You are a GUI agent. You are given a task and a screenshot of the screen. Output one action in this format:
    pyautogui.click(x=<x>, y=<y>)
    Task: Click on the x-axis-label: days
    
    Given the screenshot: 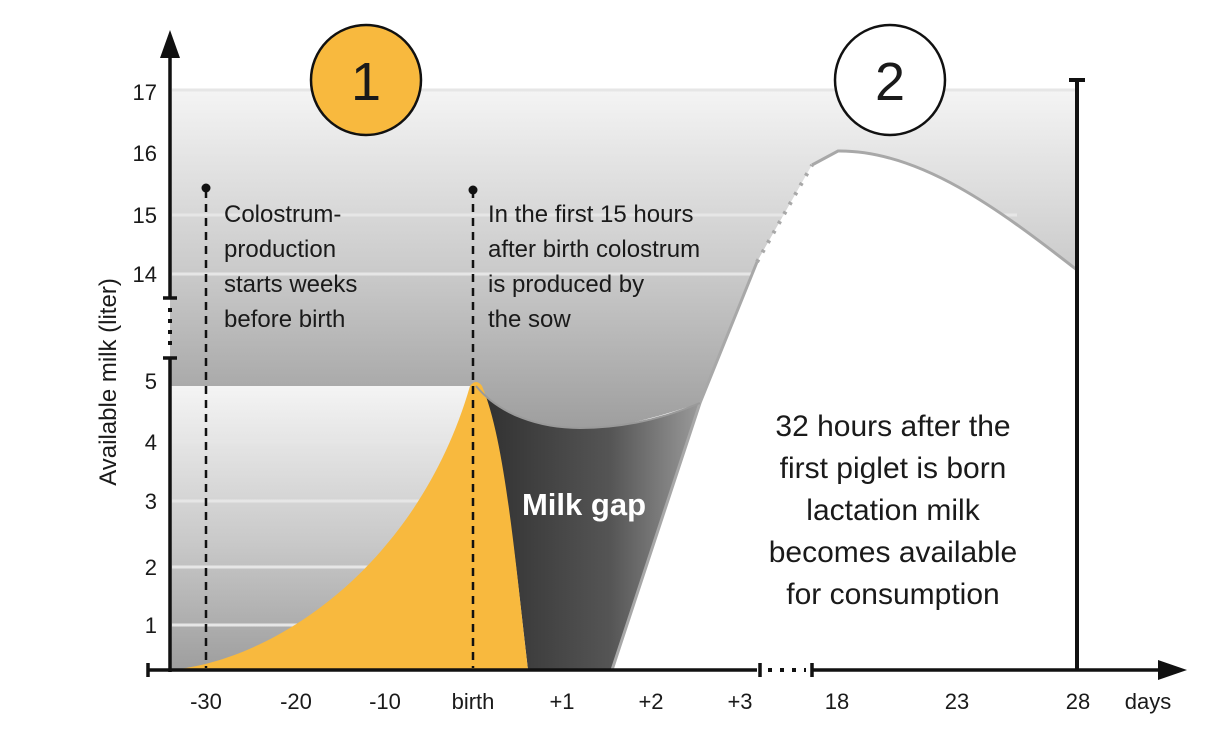 What is the action you would take?
    pyautogui.click(x=1148, y=701)
    